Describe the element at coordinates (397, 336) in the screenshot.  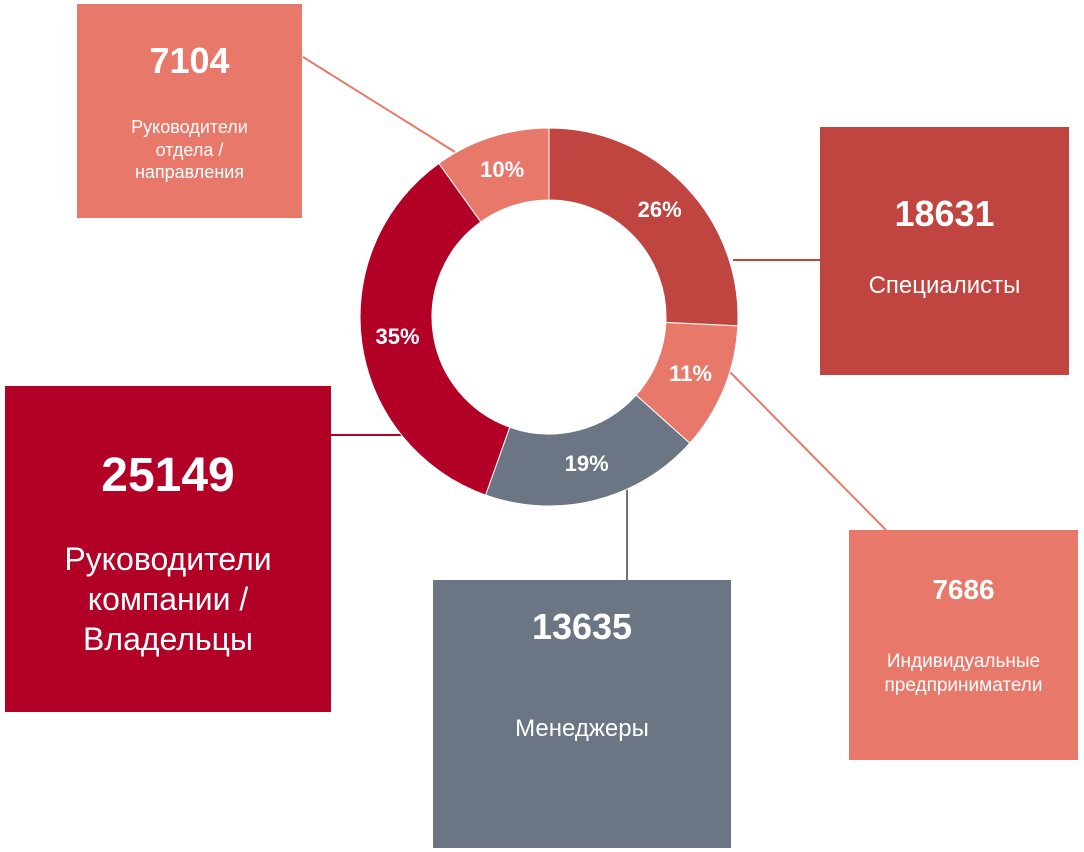
I see `slice-label: 35%` at that location.